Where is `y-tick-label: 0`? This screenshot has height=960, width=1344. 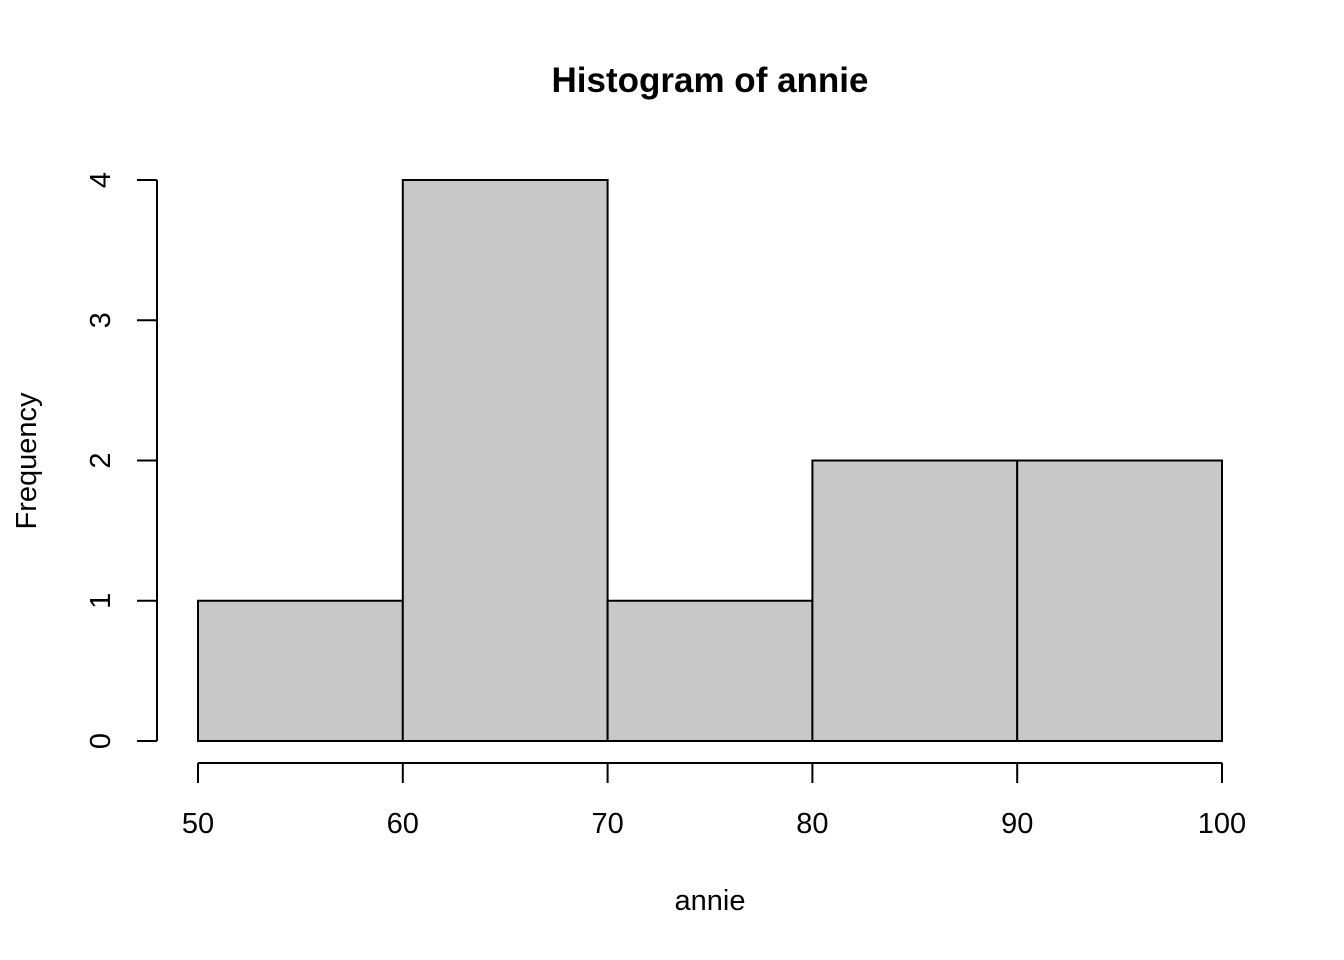 y-tick-label: 0 is located at coordinates (101, 741).